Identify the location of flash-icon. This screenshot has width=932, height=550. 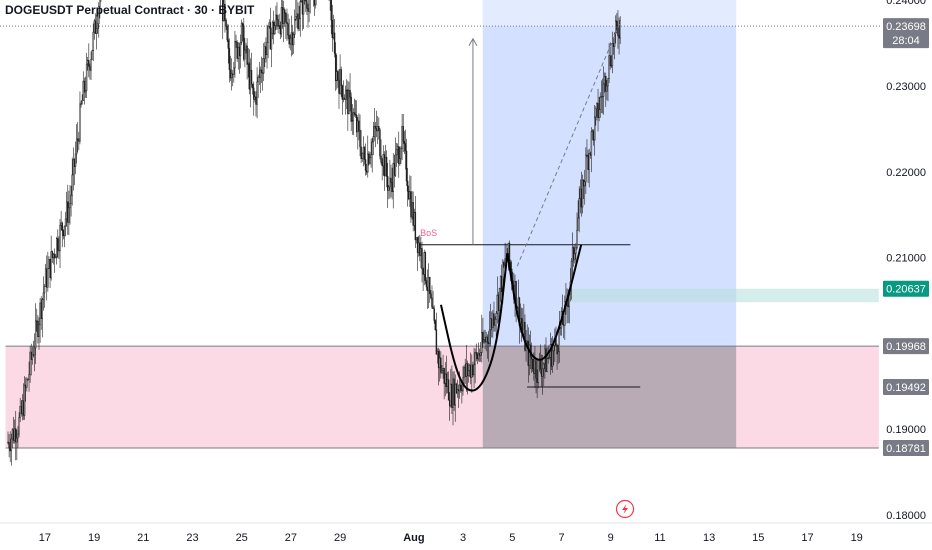
(625, 509).